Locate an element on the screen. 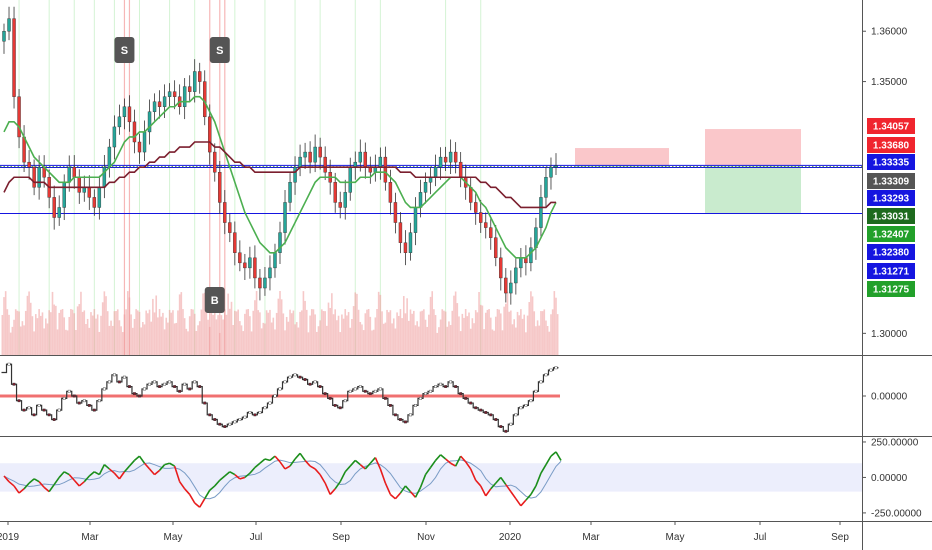  time-tick-label: Nov is located at coordinates (426, 537).